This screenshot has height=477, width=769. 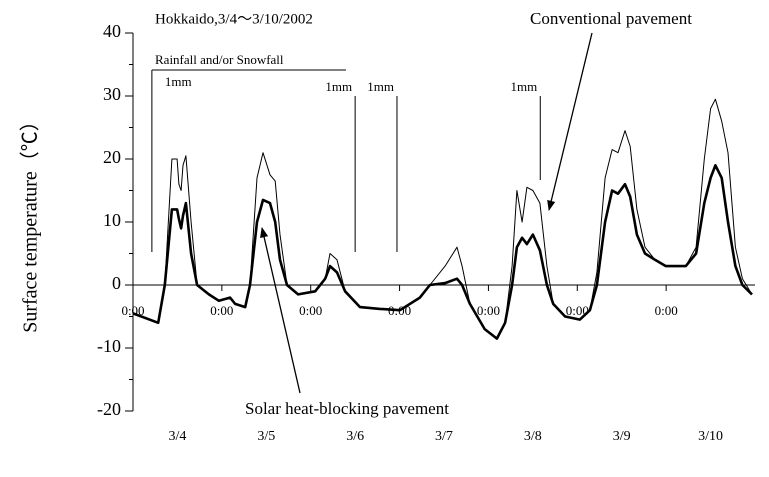 What do you see at coordinates (112, 94) in the screenshot?
I see `y-tick-label: 30` at bounding box center [112, 94].